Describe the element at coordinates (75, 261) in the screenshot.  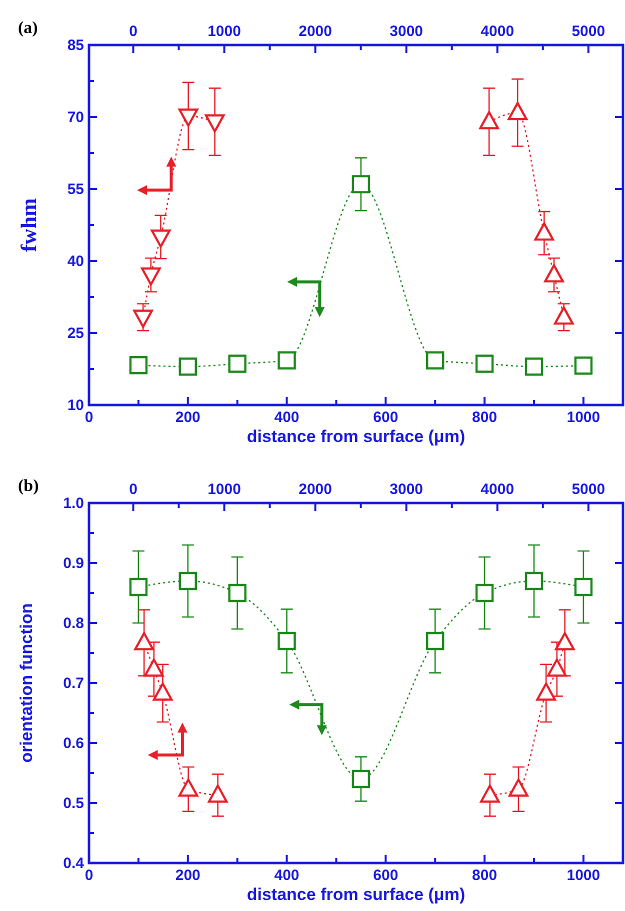
I see `y-tick-label: 40` at that location.